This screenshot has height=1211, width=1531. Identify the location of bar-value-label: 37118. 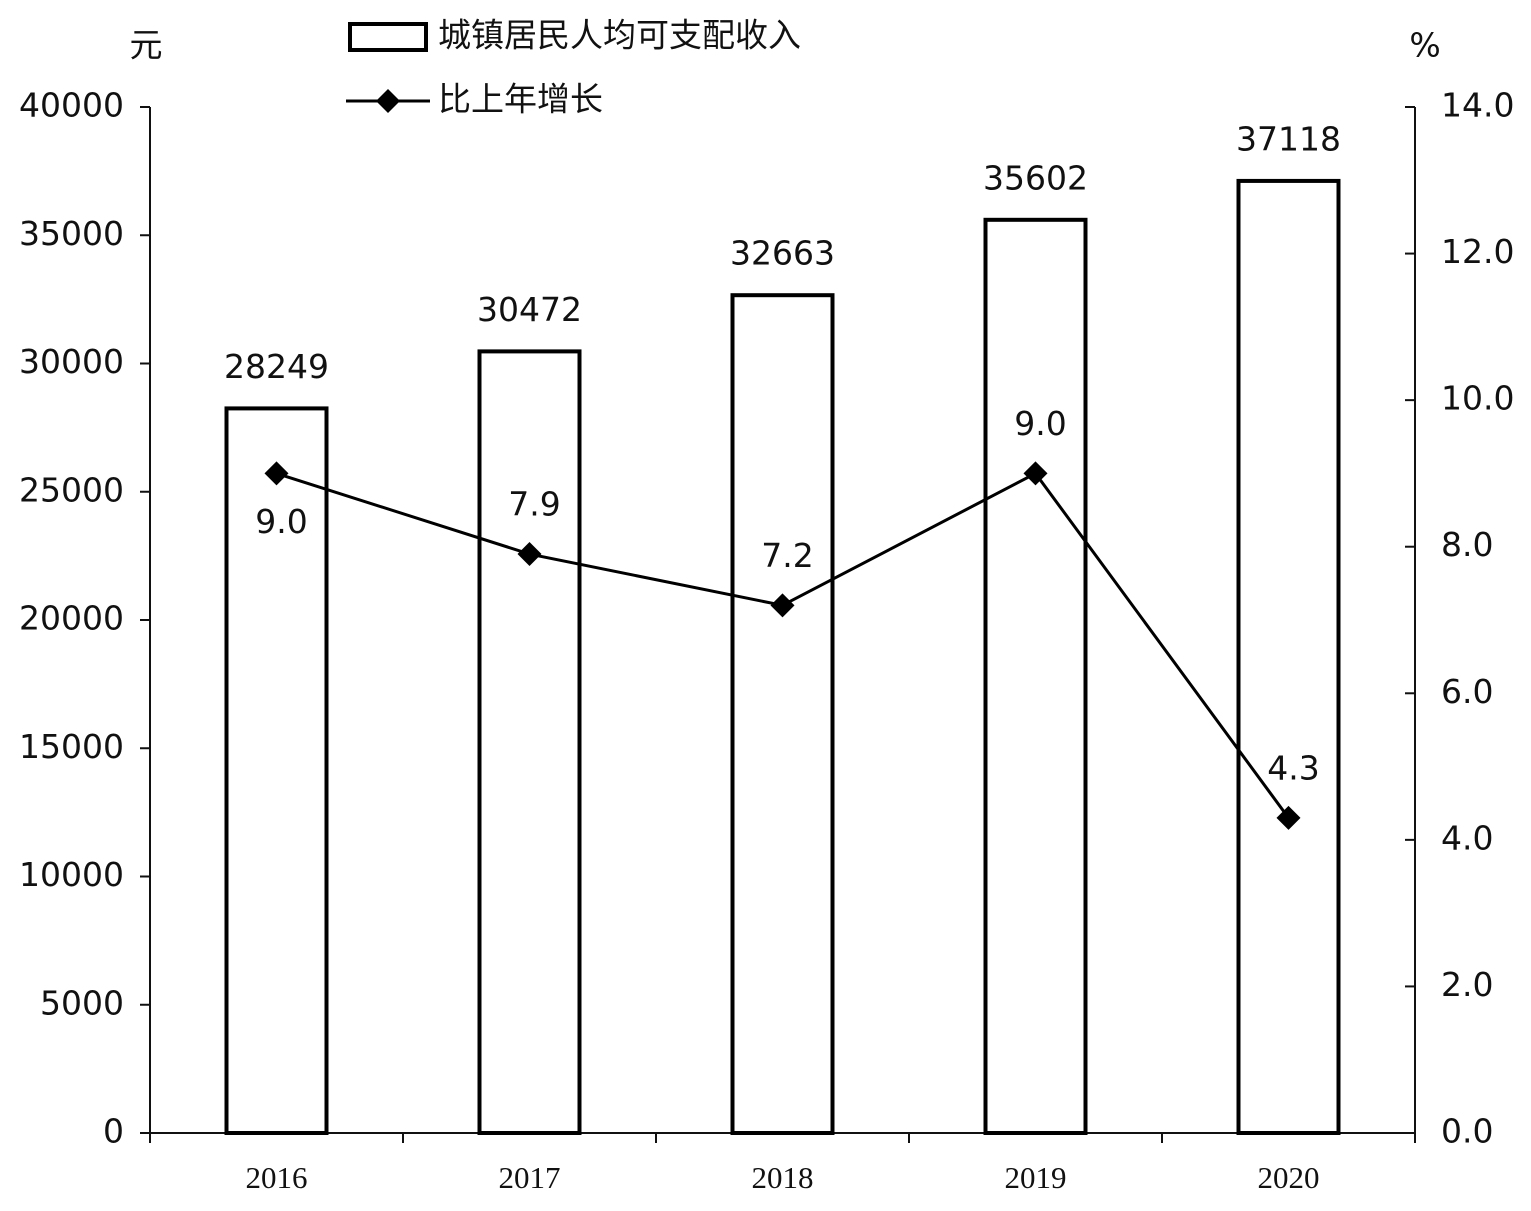
(1288, 138).